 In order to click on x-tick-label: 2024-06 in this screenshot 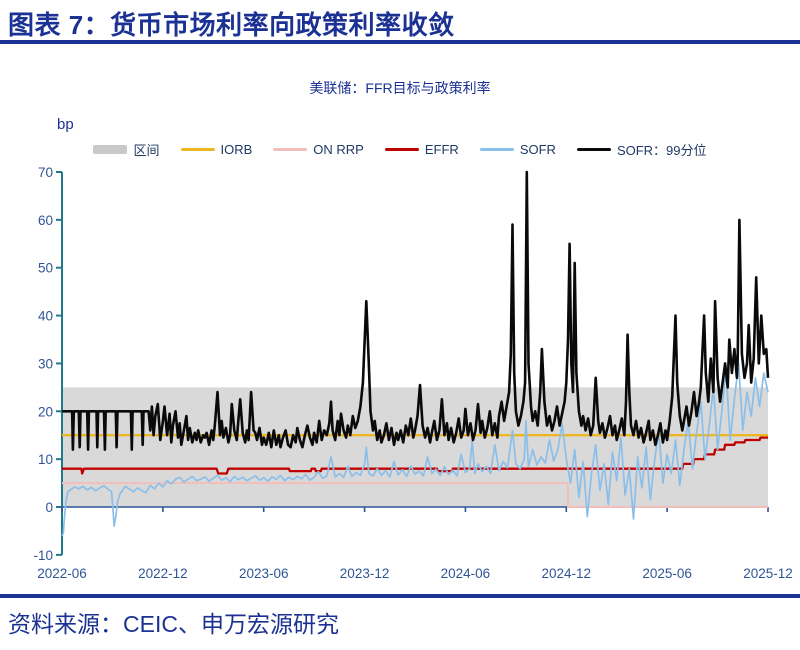, I will do `click(466, 573)`.